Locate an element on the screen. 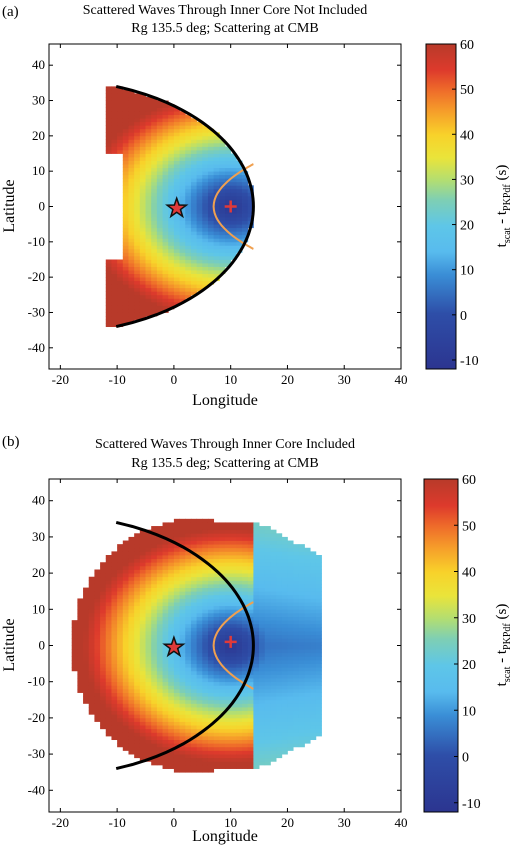 The height and width of the screenshot is (850, 510). colorbar-tick-label: 60 is located at coordinates (467, 45).